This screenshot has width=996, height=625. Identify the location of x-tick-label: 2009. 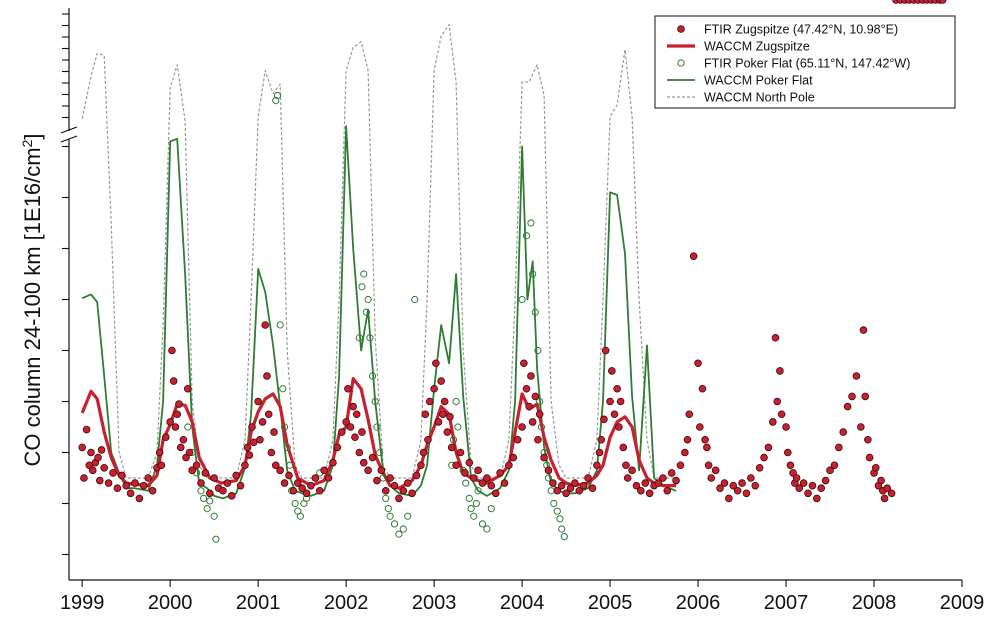
(962, 603).